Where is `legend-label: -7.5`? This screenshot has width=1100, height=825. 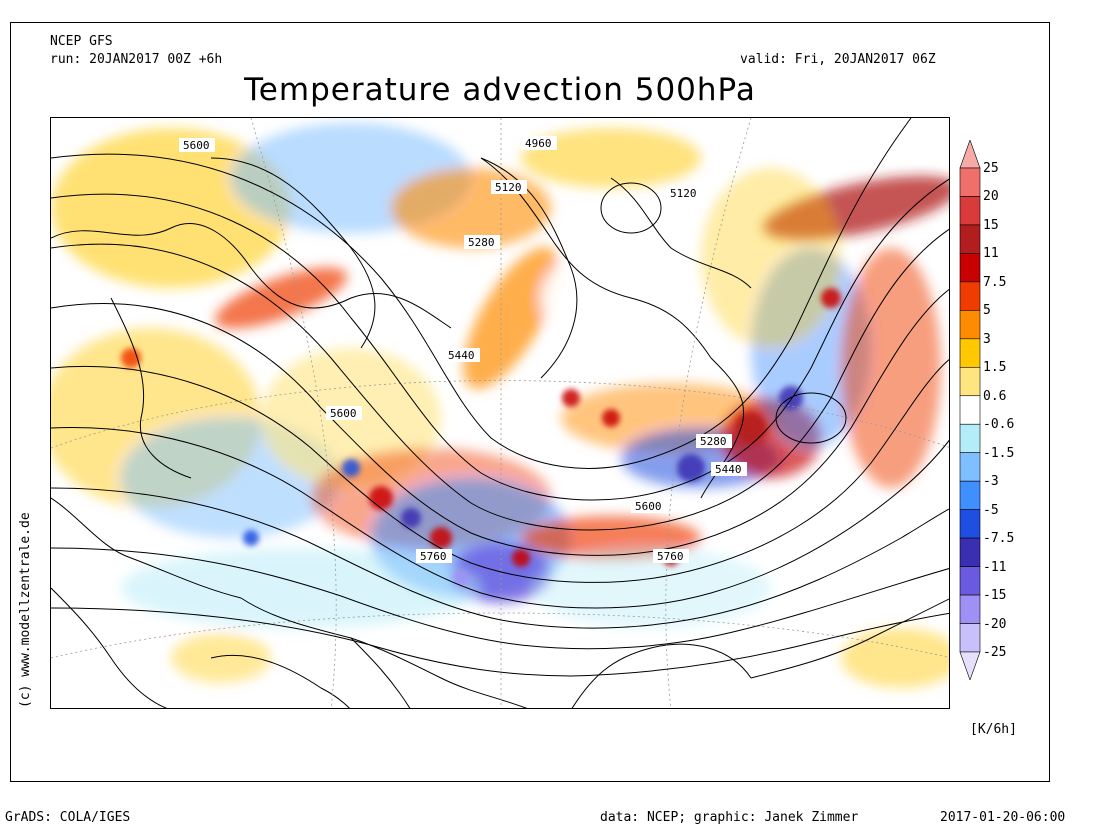 legend-label: -7.5 is located at coordinates (999, 539).